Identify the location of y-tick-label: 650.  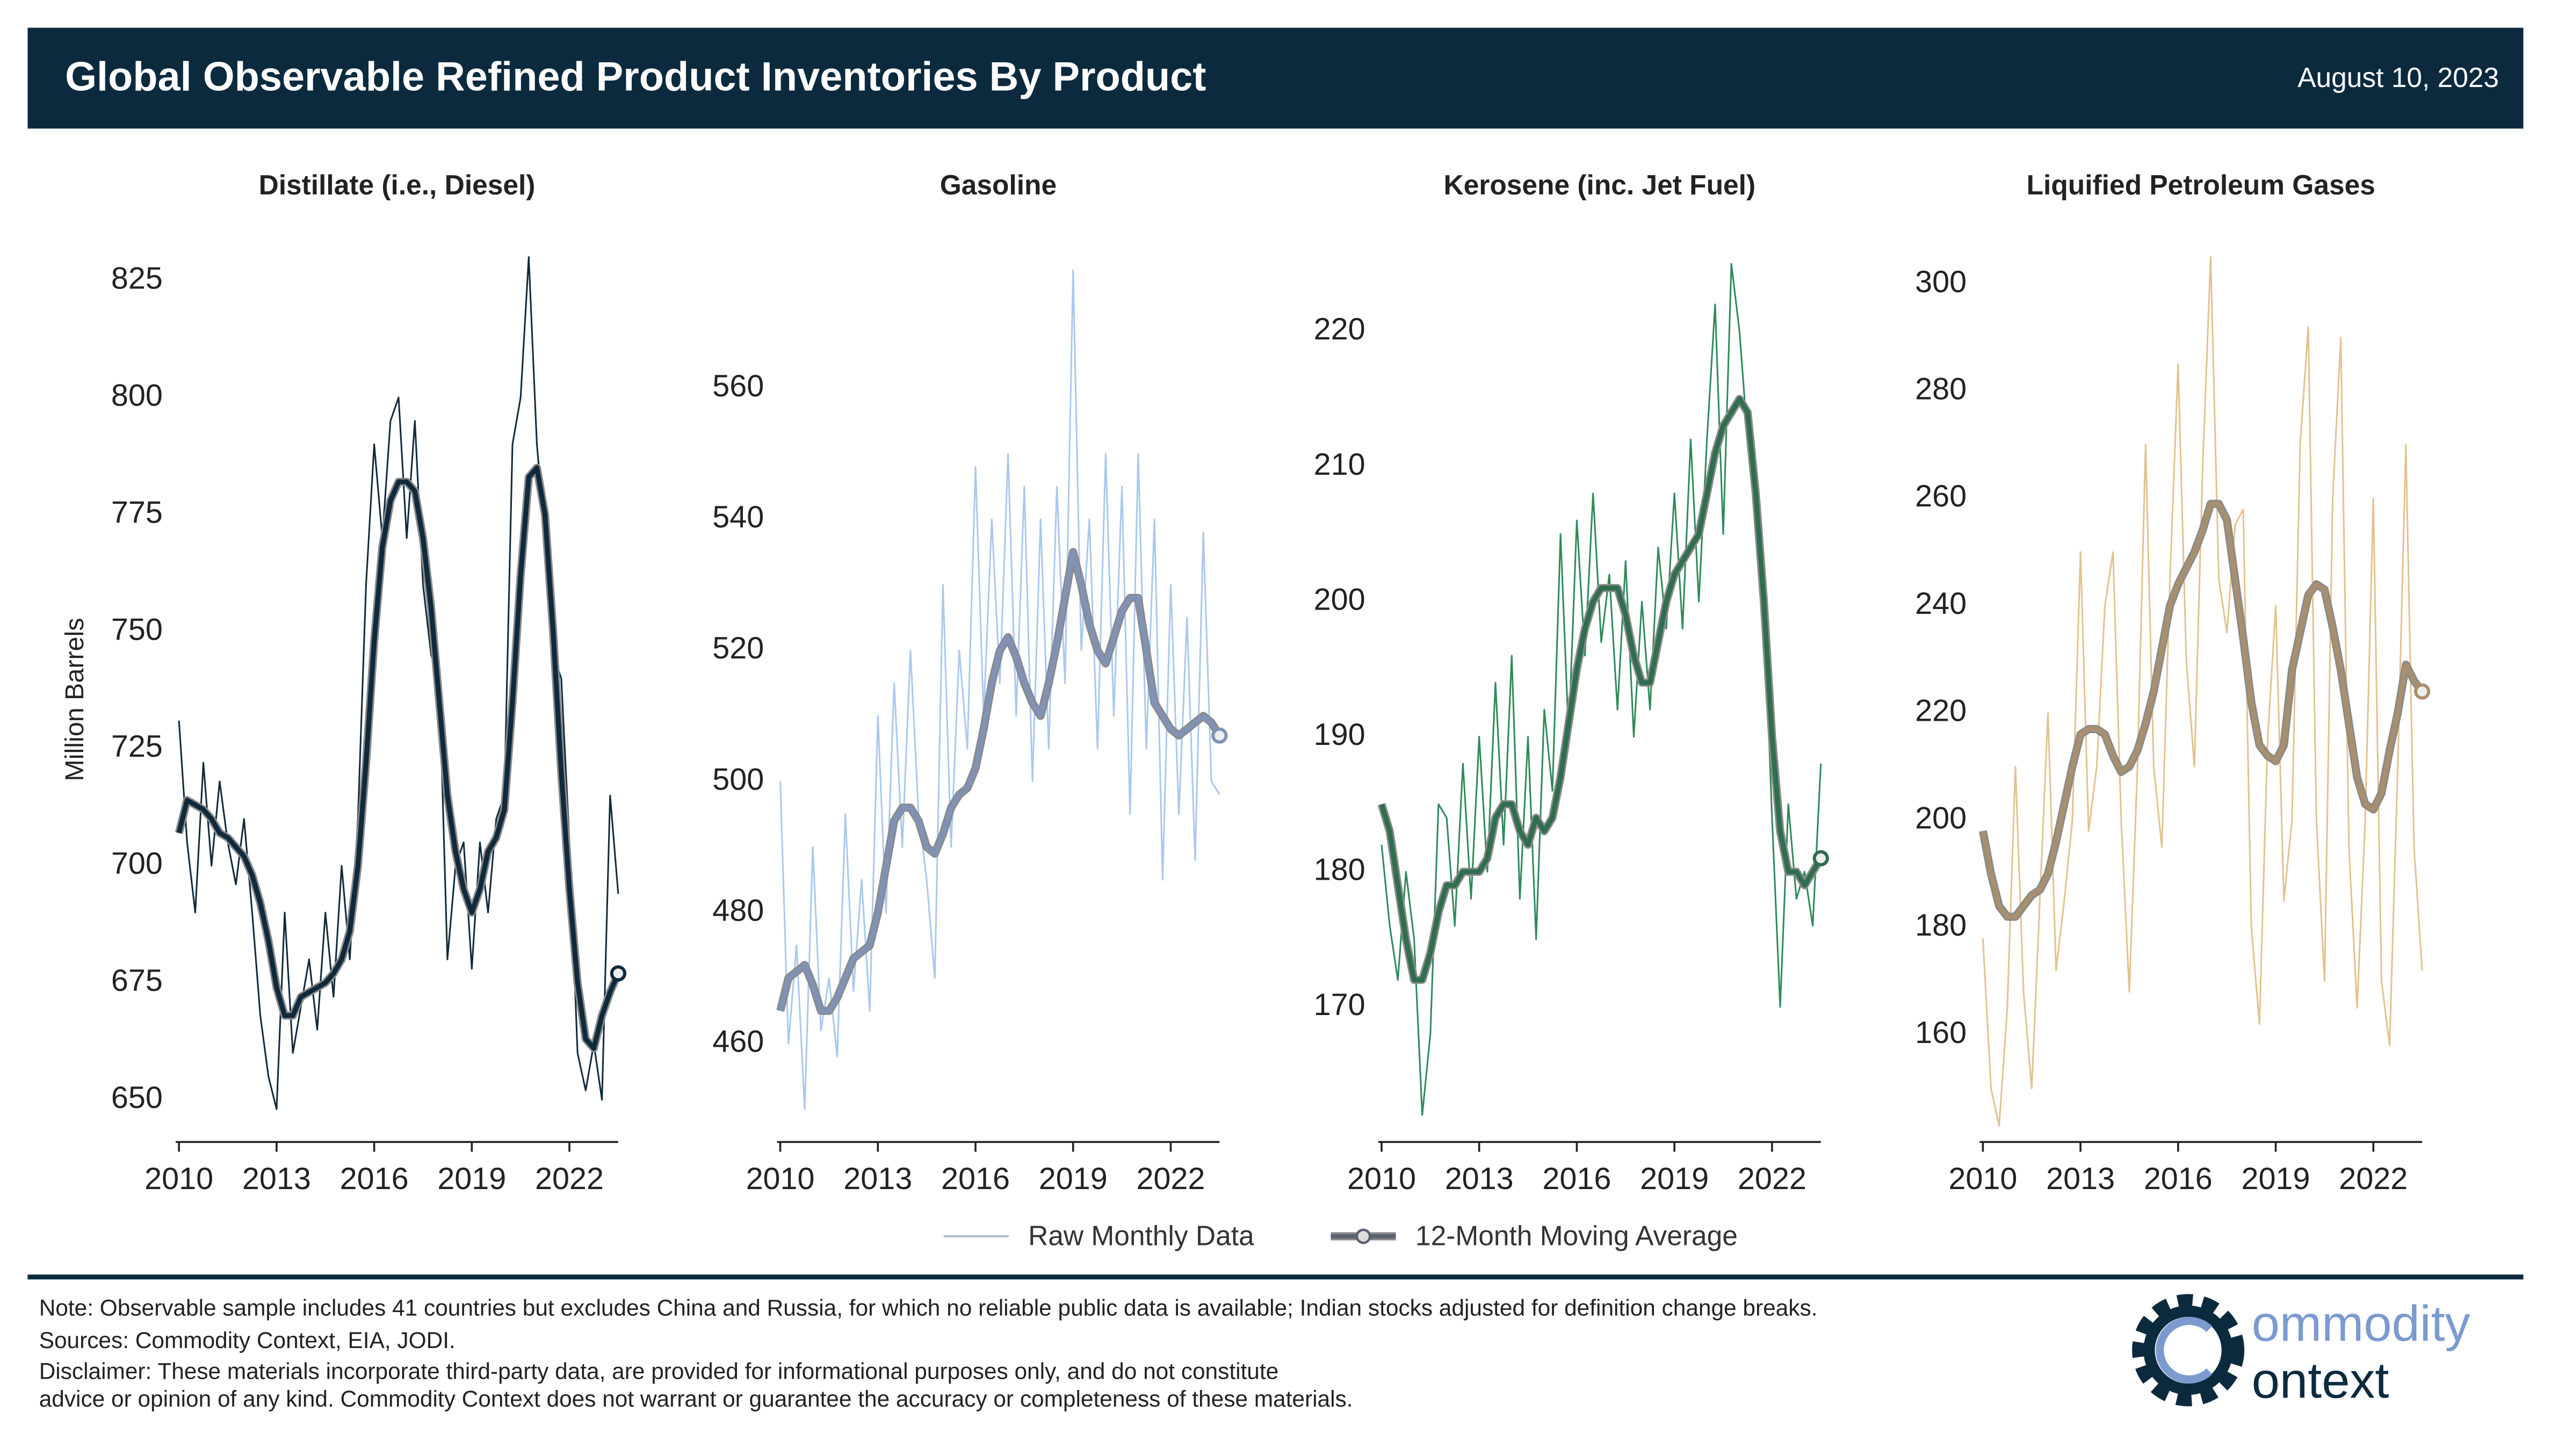
(137, 1098).